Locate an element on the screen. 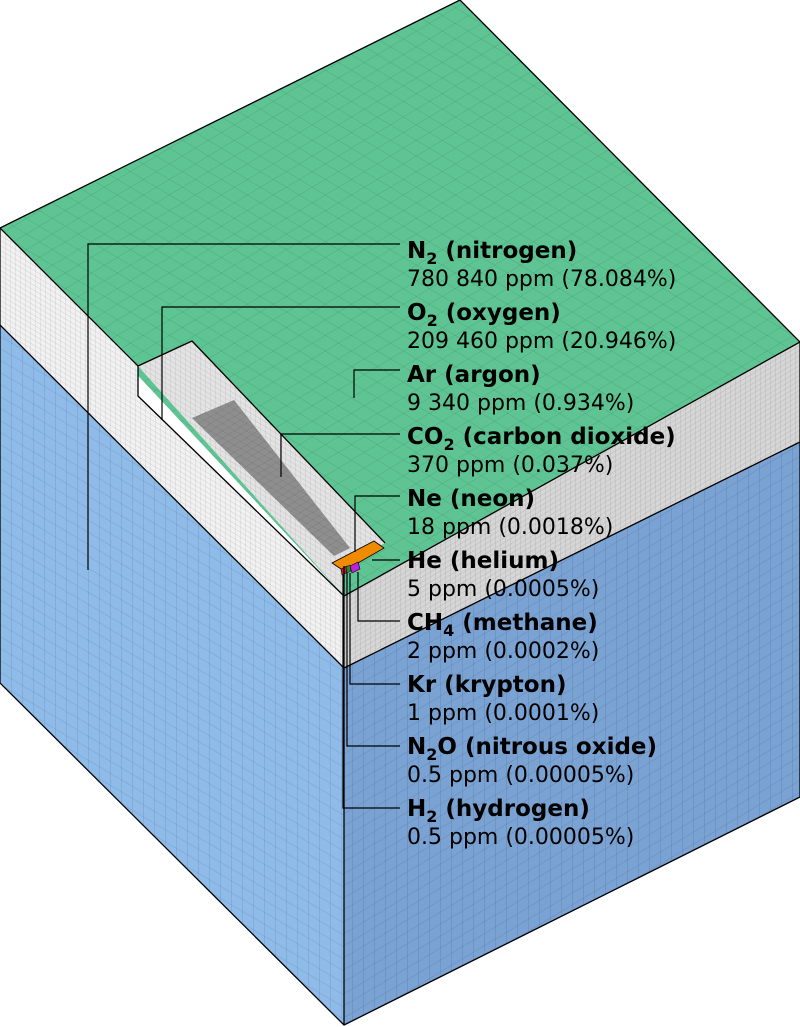  gas-name: (neon) is located at coordinates (488, 499).